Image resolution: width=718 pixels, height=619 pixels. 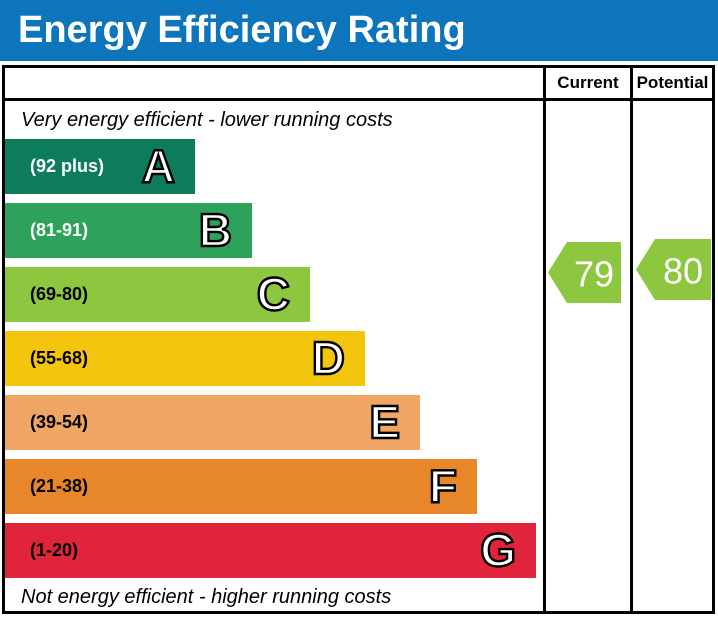 I want to click on band-letter: F, so click(x=443, y=485).